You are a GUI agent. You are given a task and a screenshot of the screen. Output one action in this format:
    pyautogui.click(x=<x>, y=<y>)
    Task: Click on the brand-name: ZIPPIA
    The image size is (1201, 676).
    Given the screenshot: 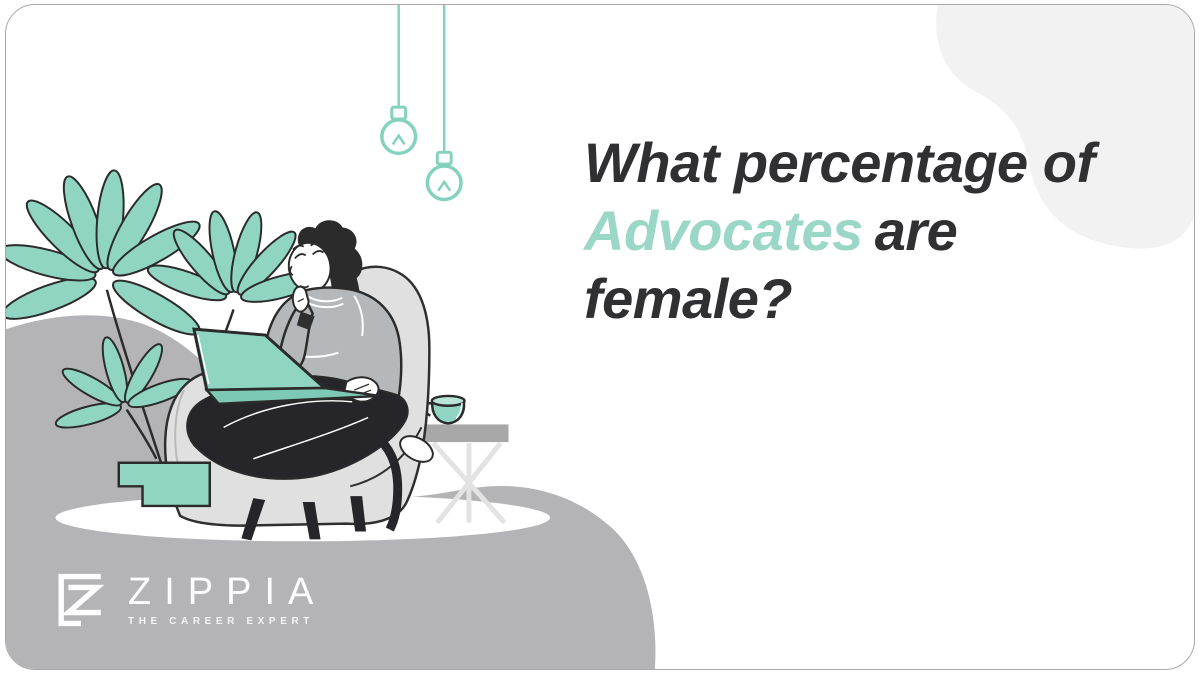 What is the action you would take?
    pyautogui.click(x=227, y=591)
    